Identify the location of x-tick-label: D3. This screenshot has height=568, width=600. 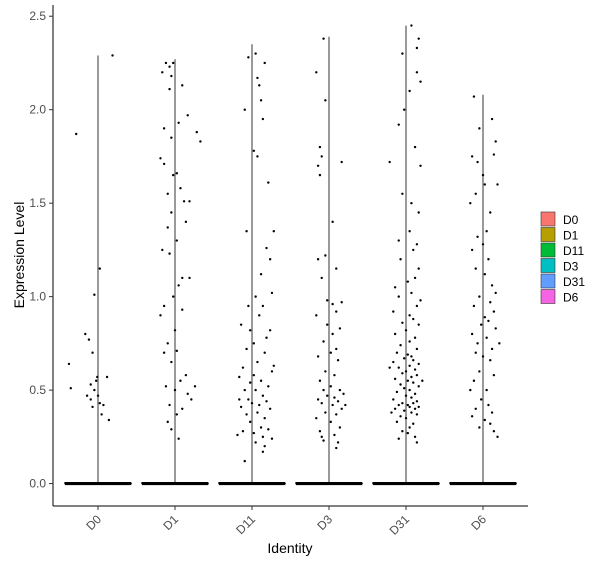
(324, 522).